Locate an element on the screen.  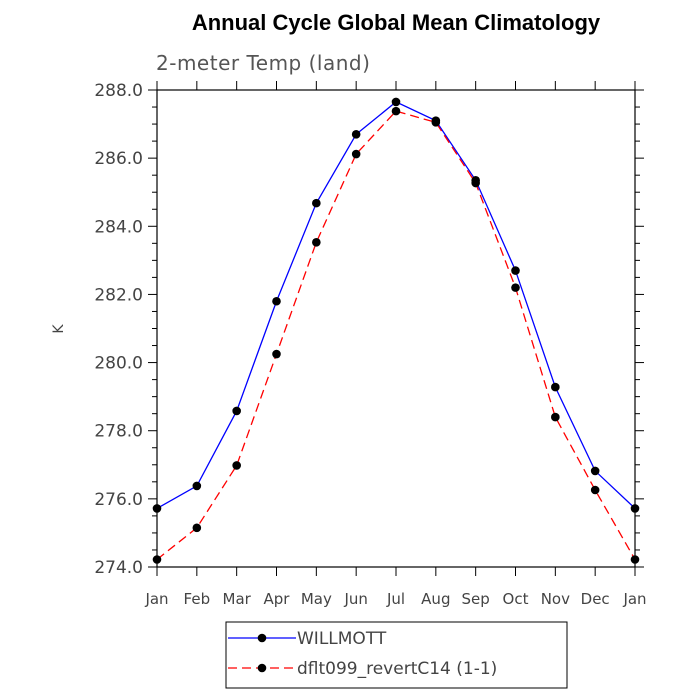
x-tick-label: Dec is located at coordinates (595, 599).